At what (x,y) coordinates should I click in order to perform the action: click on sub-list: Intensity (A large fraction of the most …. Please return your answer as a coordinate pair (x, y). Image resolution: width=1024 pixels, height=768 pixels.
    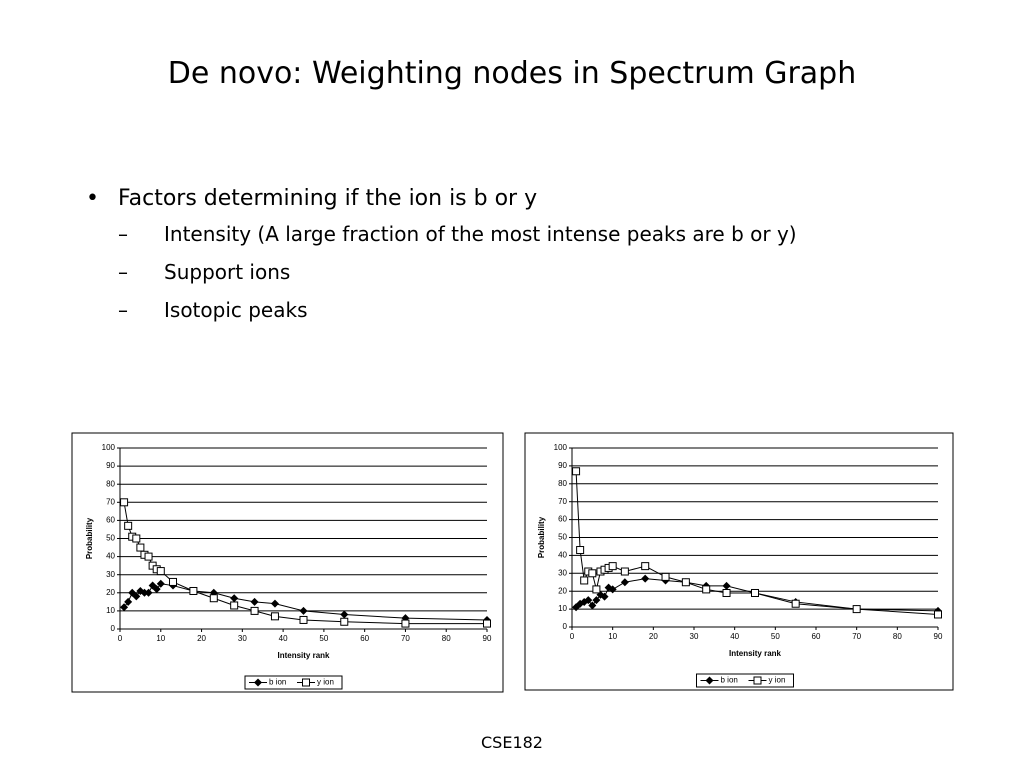
    Looking at the image, I should click on (518, 272).